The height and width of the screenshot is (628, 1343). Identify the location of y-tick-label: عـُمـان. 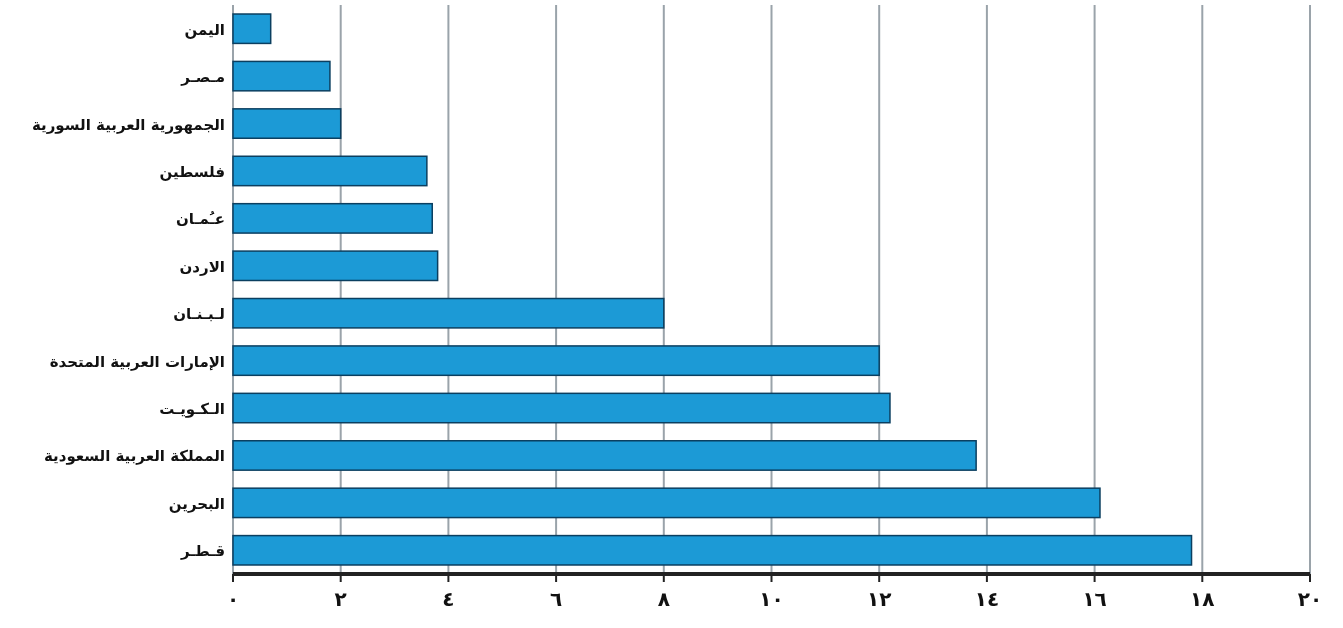
(200, 219).